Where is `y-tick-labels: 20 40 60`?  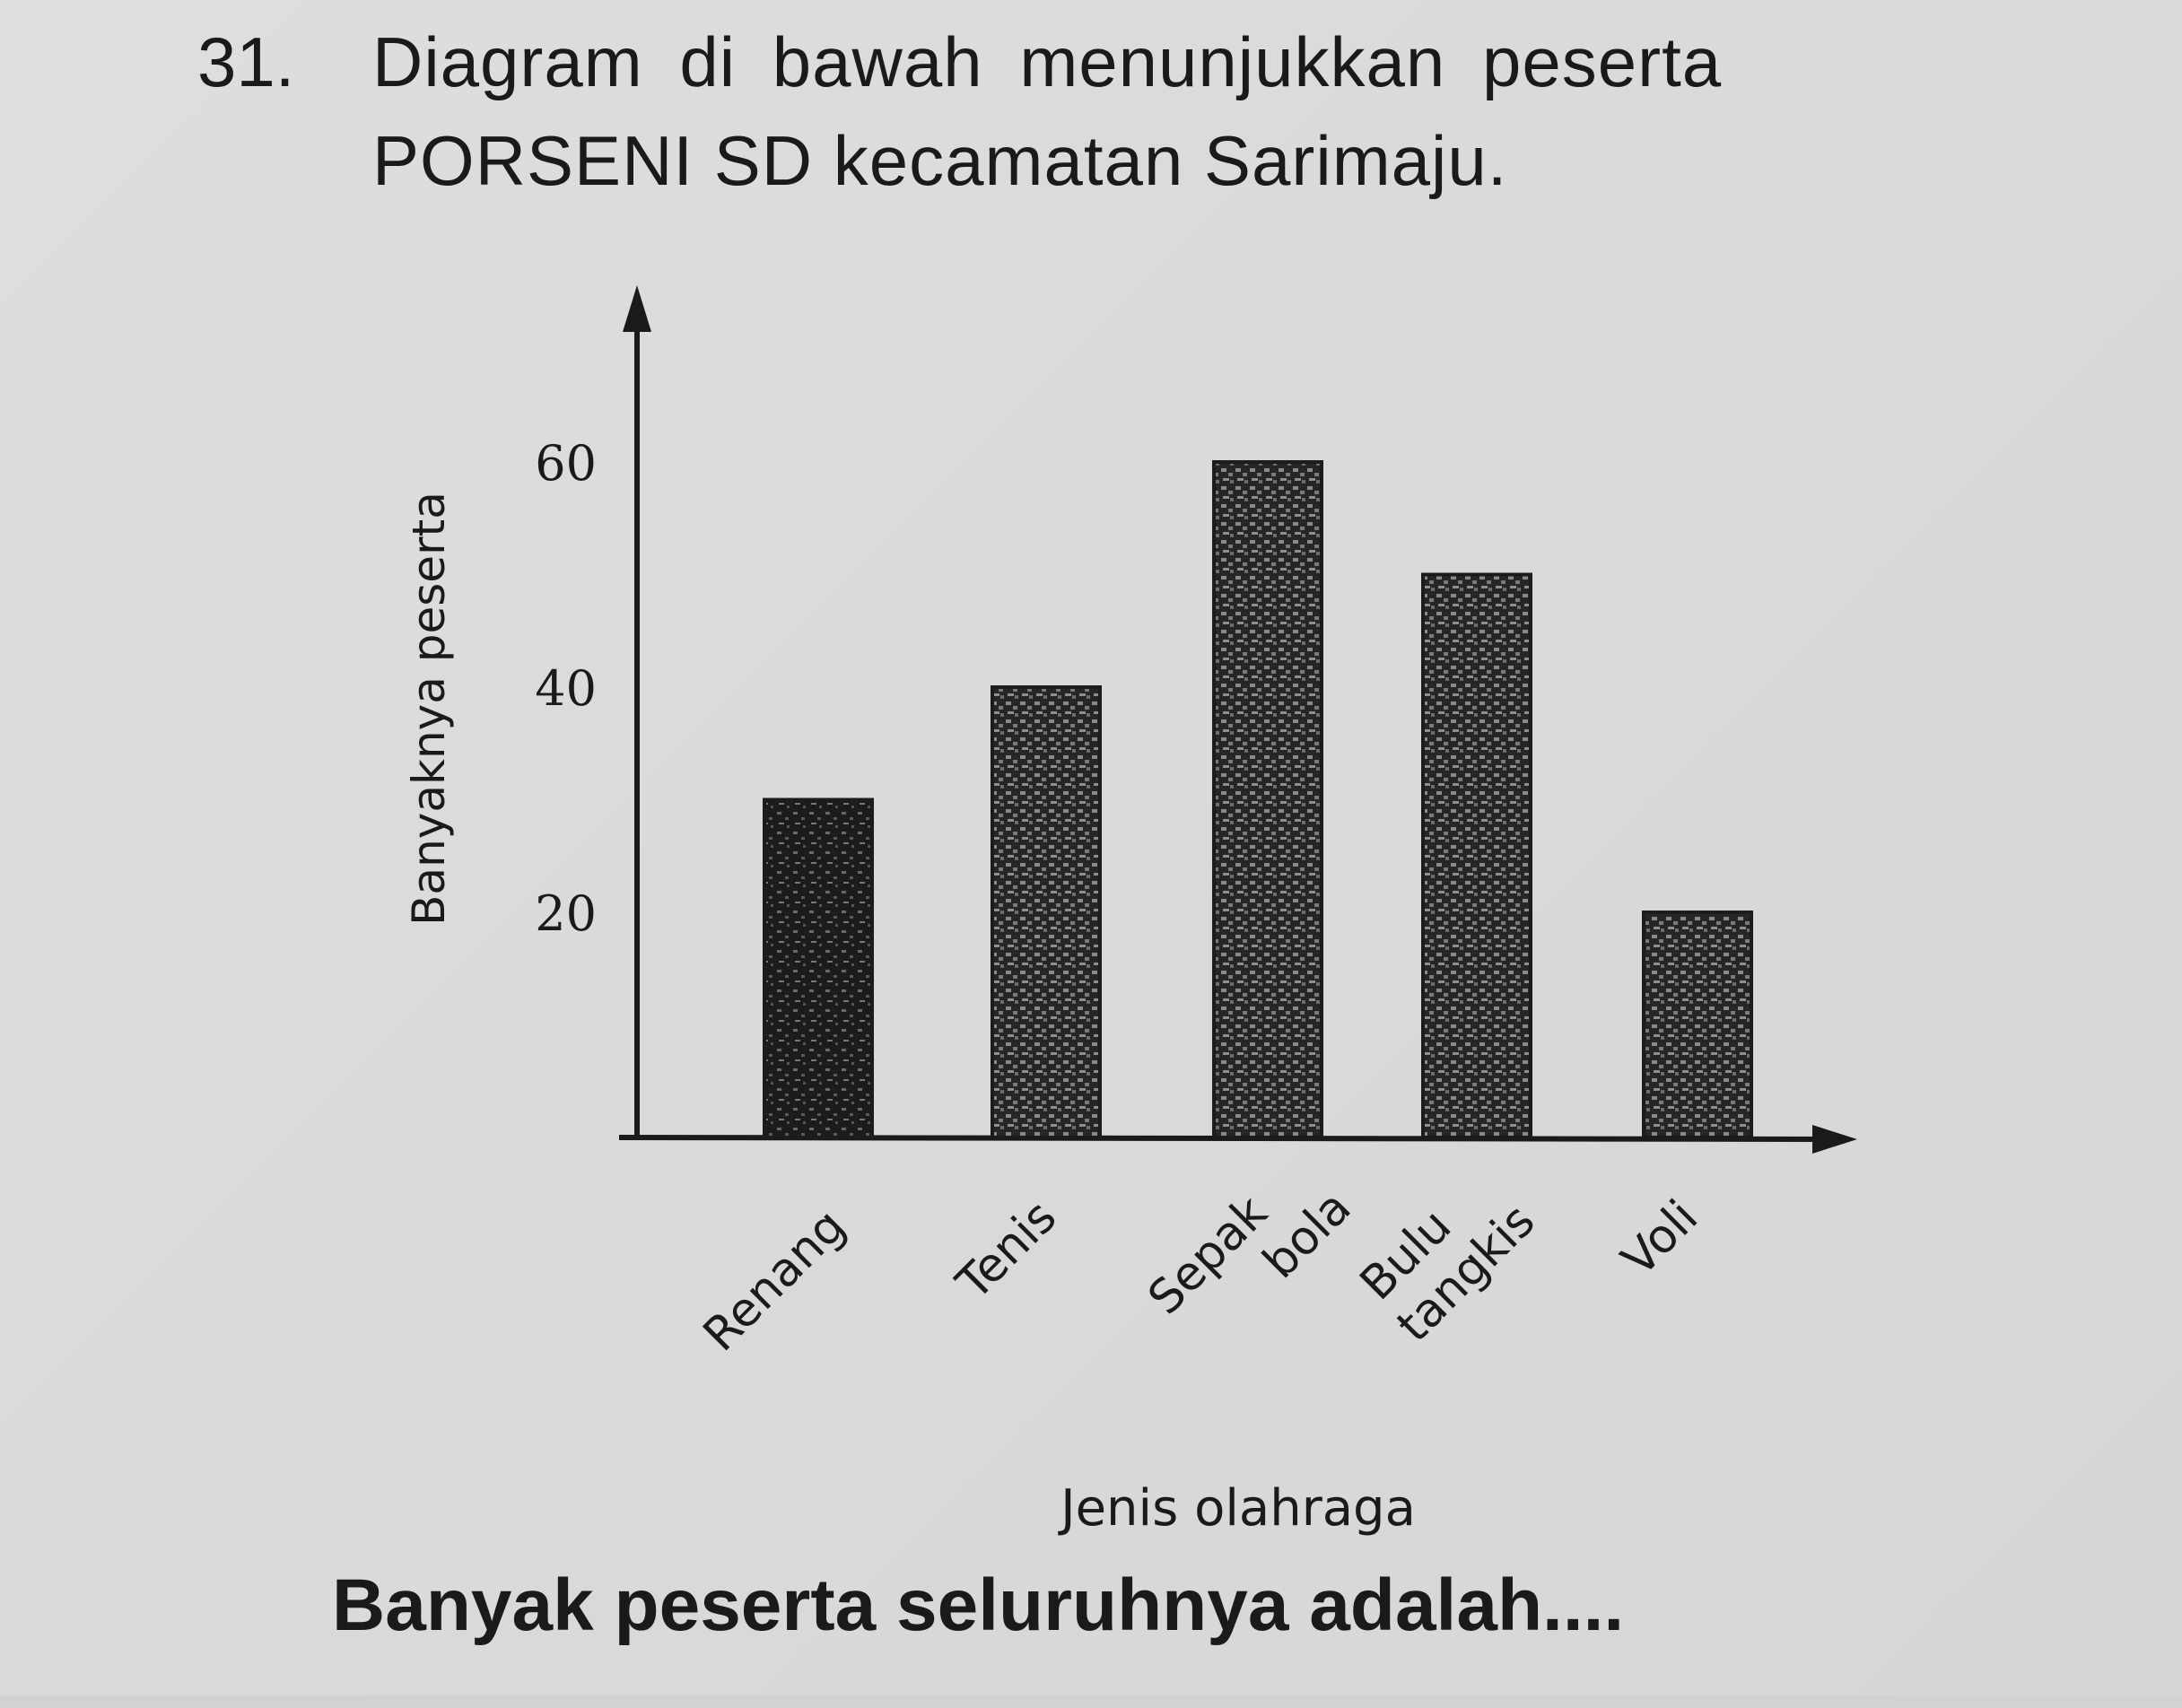 y-tick-labels: 20 40 60 is located at coordinates (566, 688).